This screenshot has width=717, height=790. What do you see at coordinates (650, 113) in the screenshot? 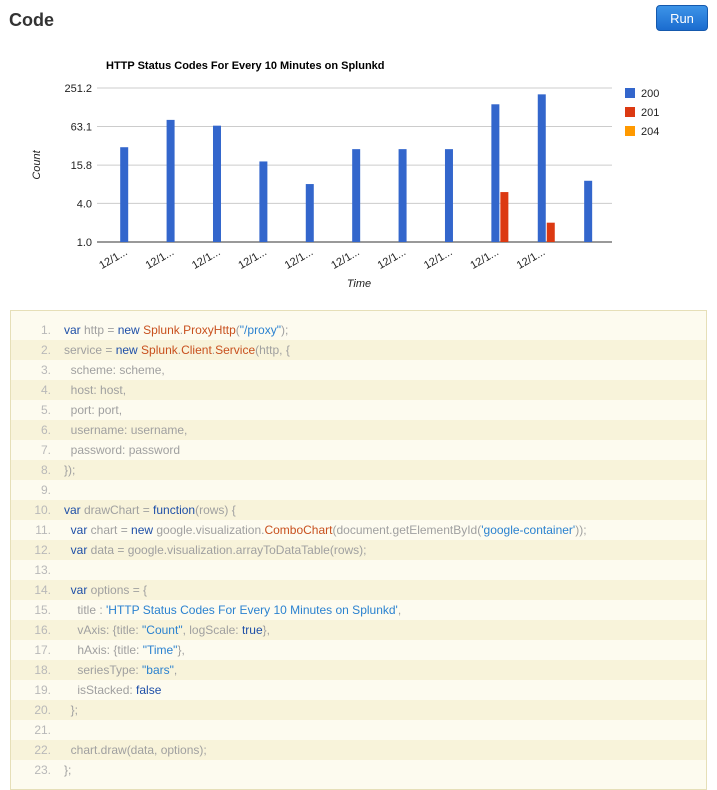
I see `legend-label: 201` at bounding box center [650, 113].